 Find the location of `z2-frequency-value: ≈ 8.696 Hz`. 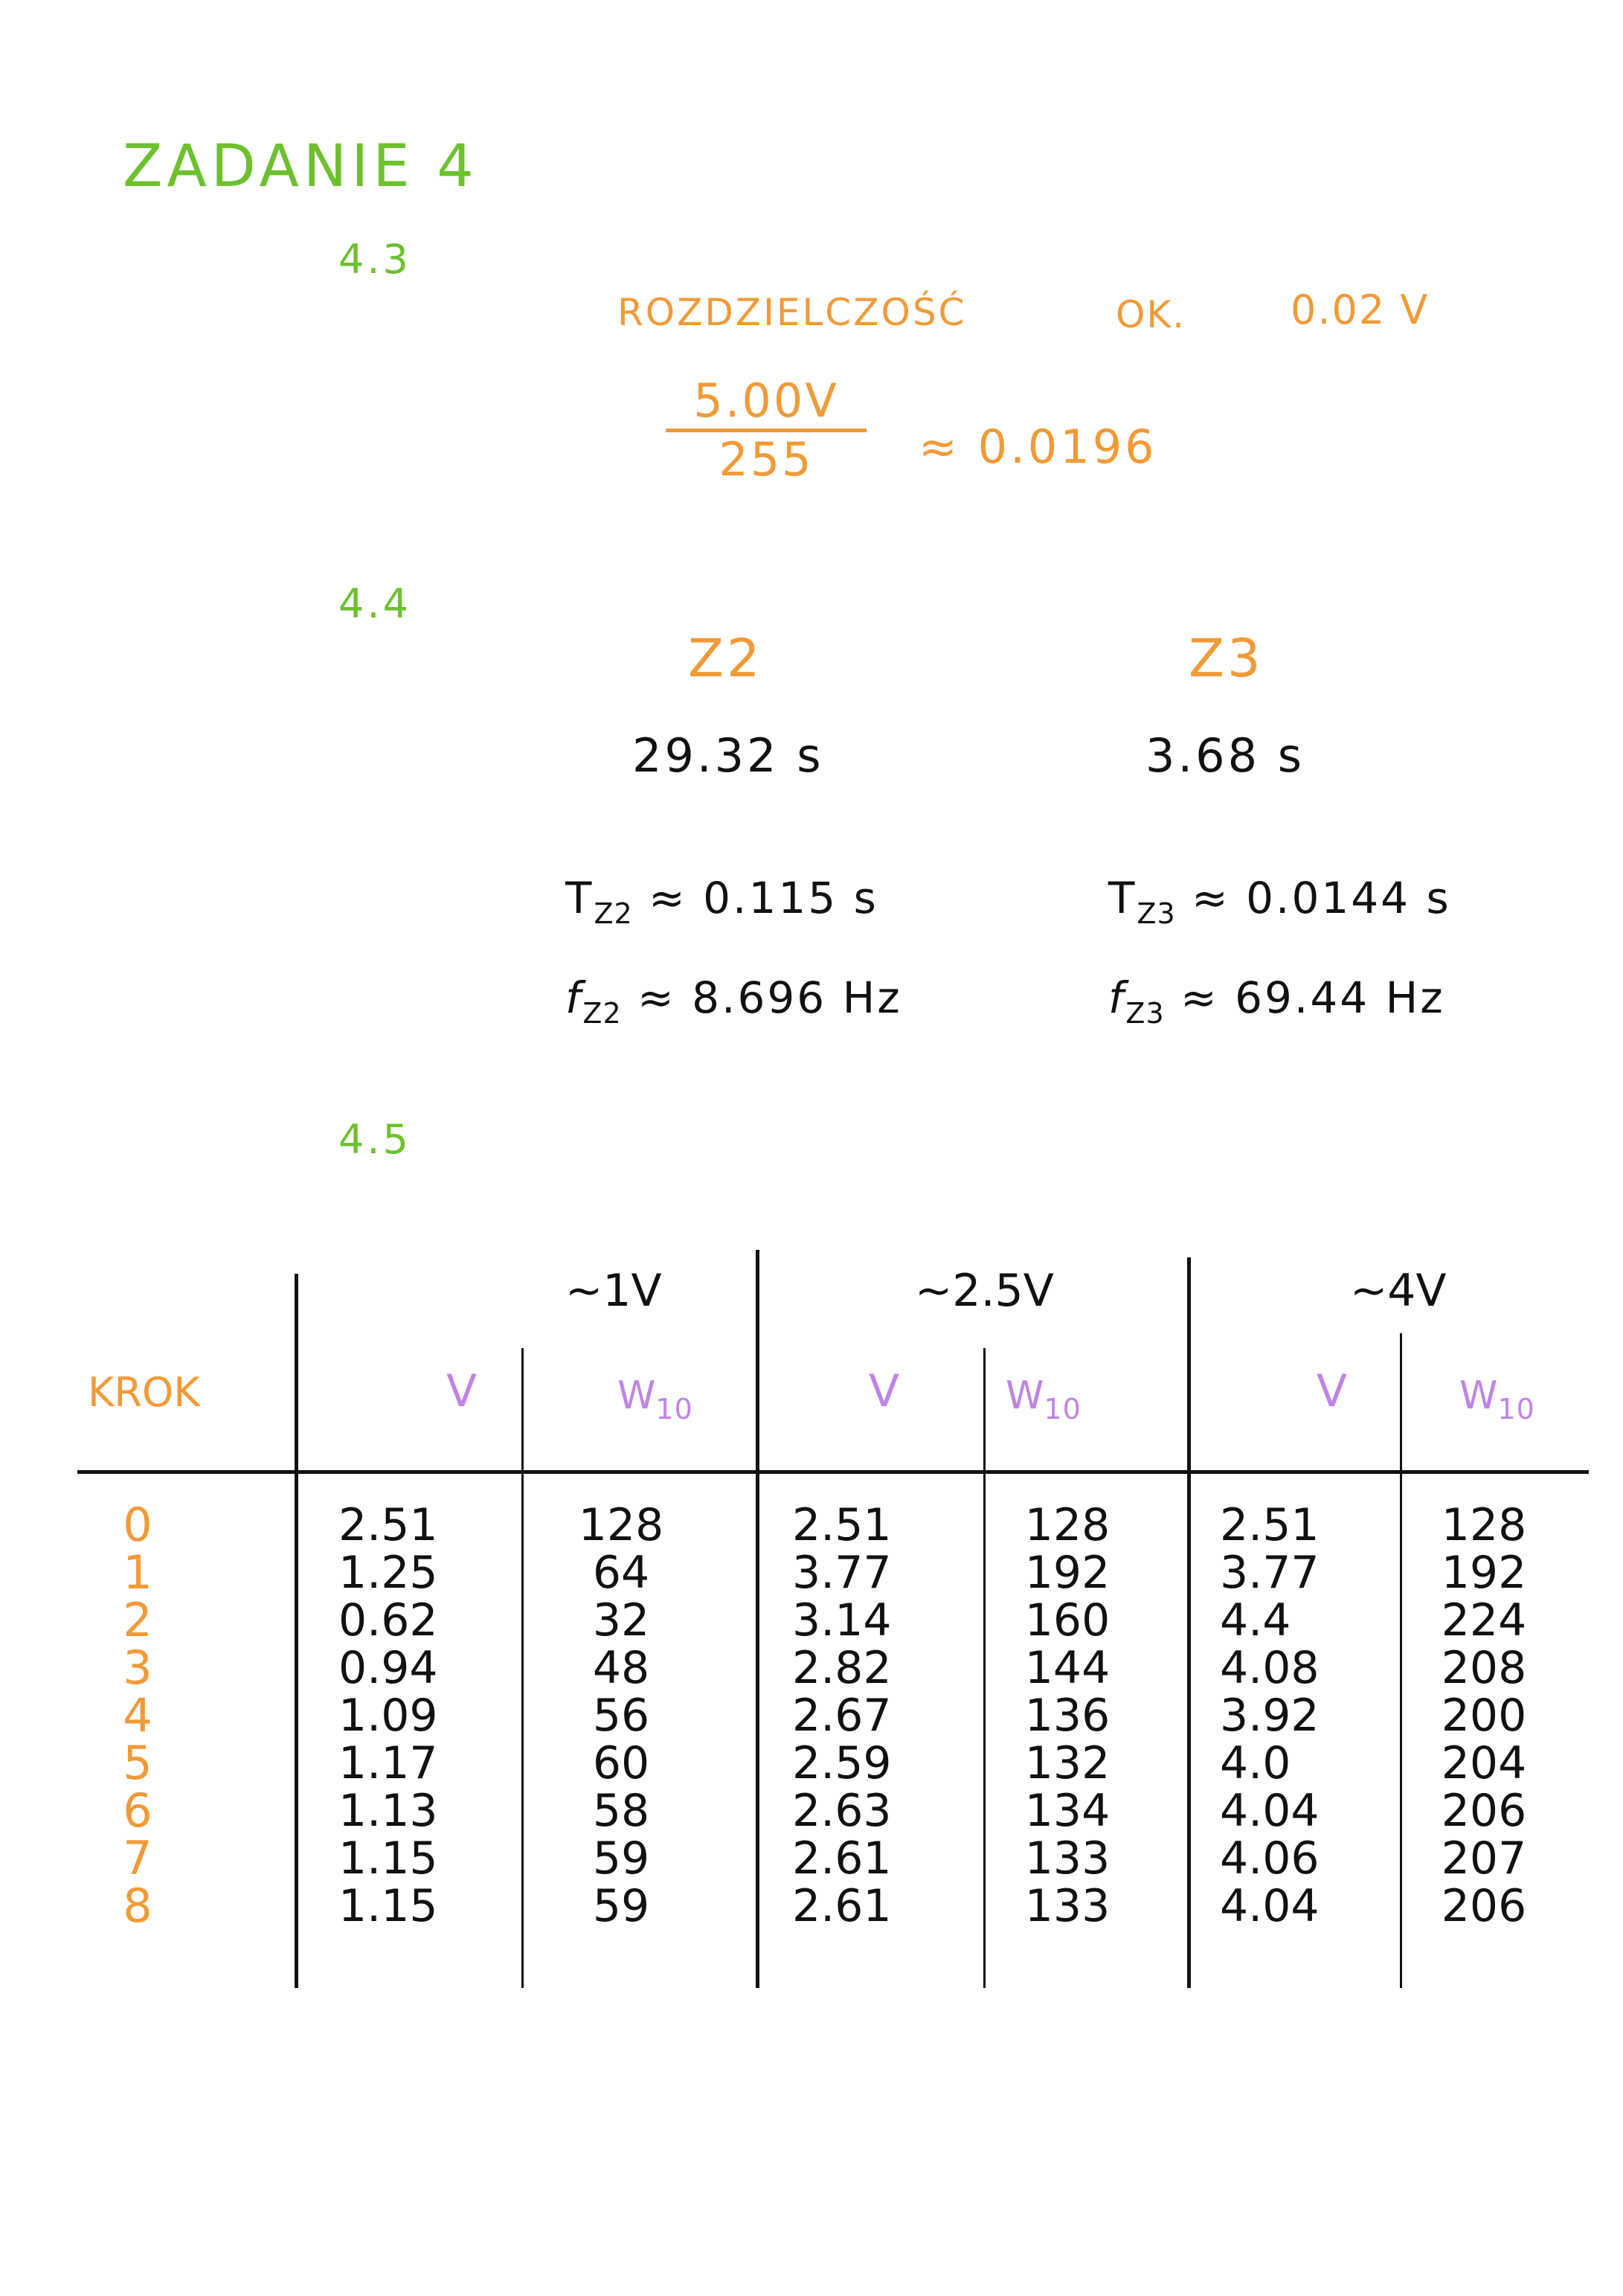

z2-frequency-value: ≈ 8.696 Hz is located at coordinates (770, 997).